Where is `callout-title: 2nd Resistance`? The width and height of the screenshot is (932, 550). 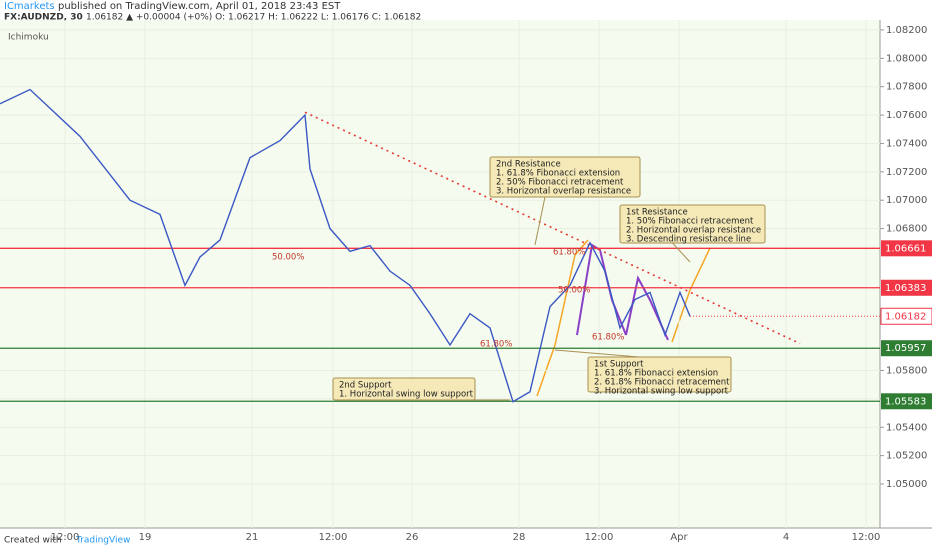
callout-title: 2nd Resistance is located at coordinates (528, 165).